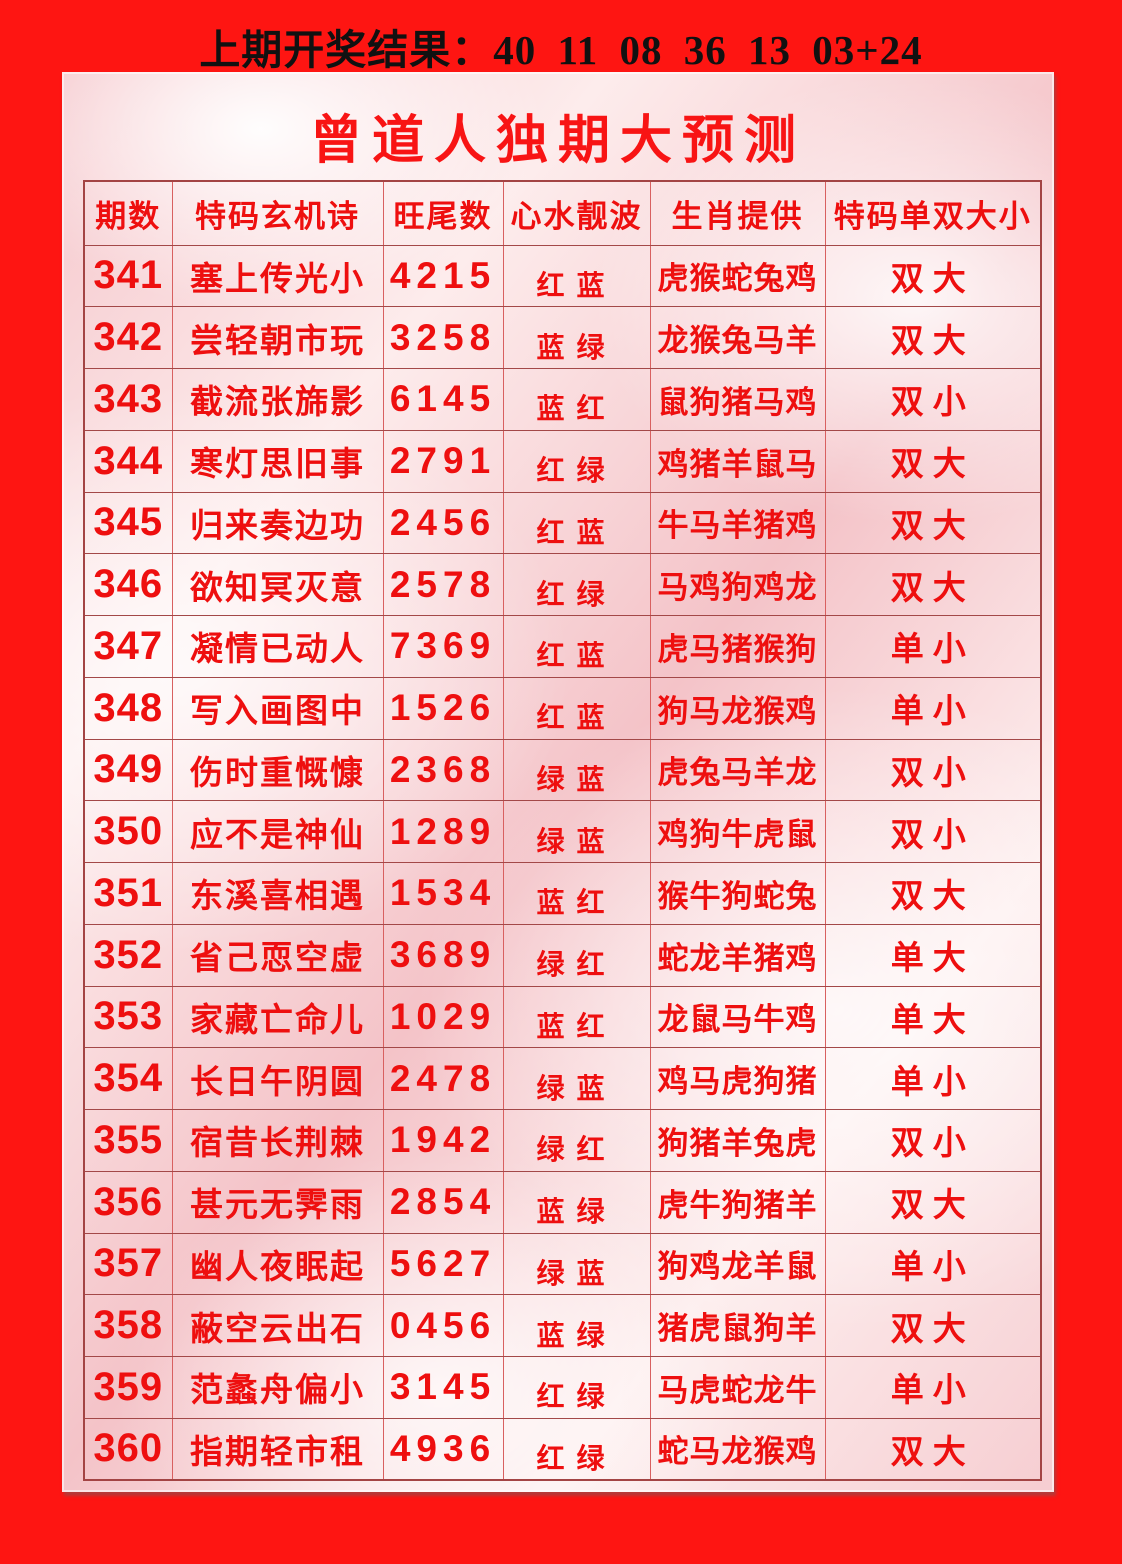 The height and width of the screenshot is (1564, 1122). Describe the element at coordinates (443, 1140) in the screenshot. I see `tail-cell: 1942` at that location.